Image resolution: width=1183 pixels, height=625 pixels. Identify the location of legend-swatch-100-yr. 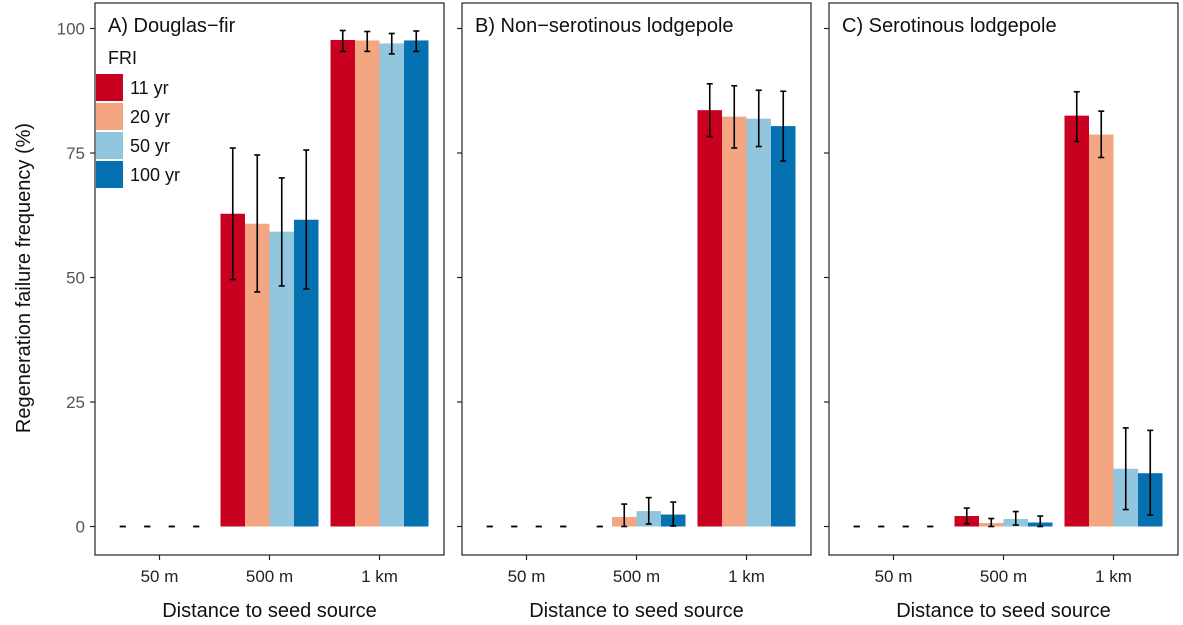
(109, 174).